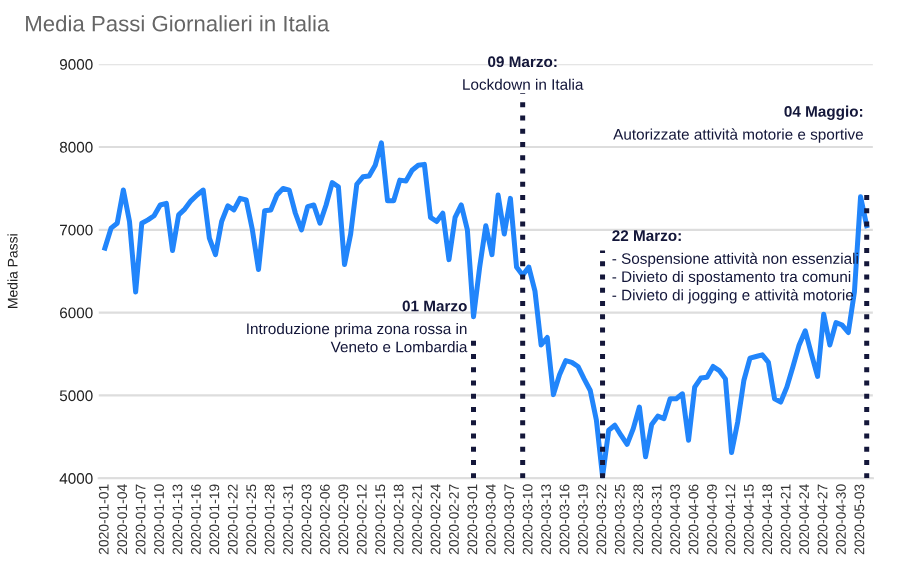 Image resolution: width=898 pixels, height=568 pixels. Describe the element at coordinates (178, 23) in the screenshot. I see `chart-title: Media Passi Giornalieri in Italia` at that location.